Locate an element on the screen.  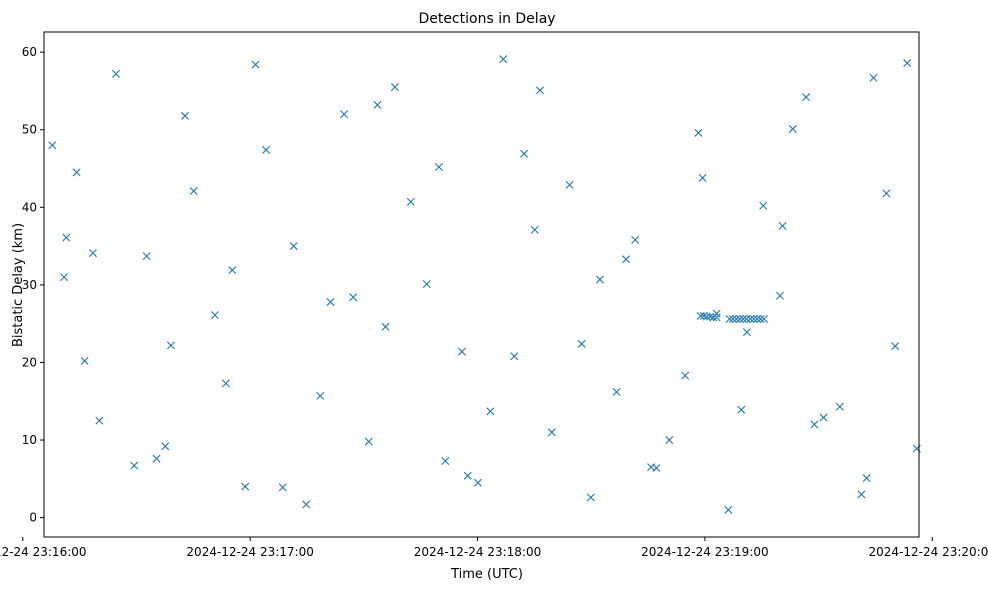
y-axis-label: Bistatic Delay (km) is located at coordinates (18, 285).